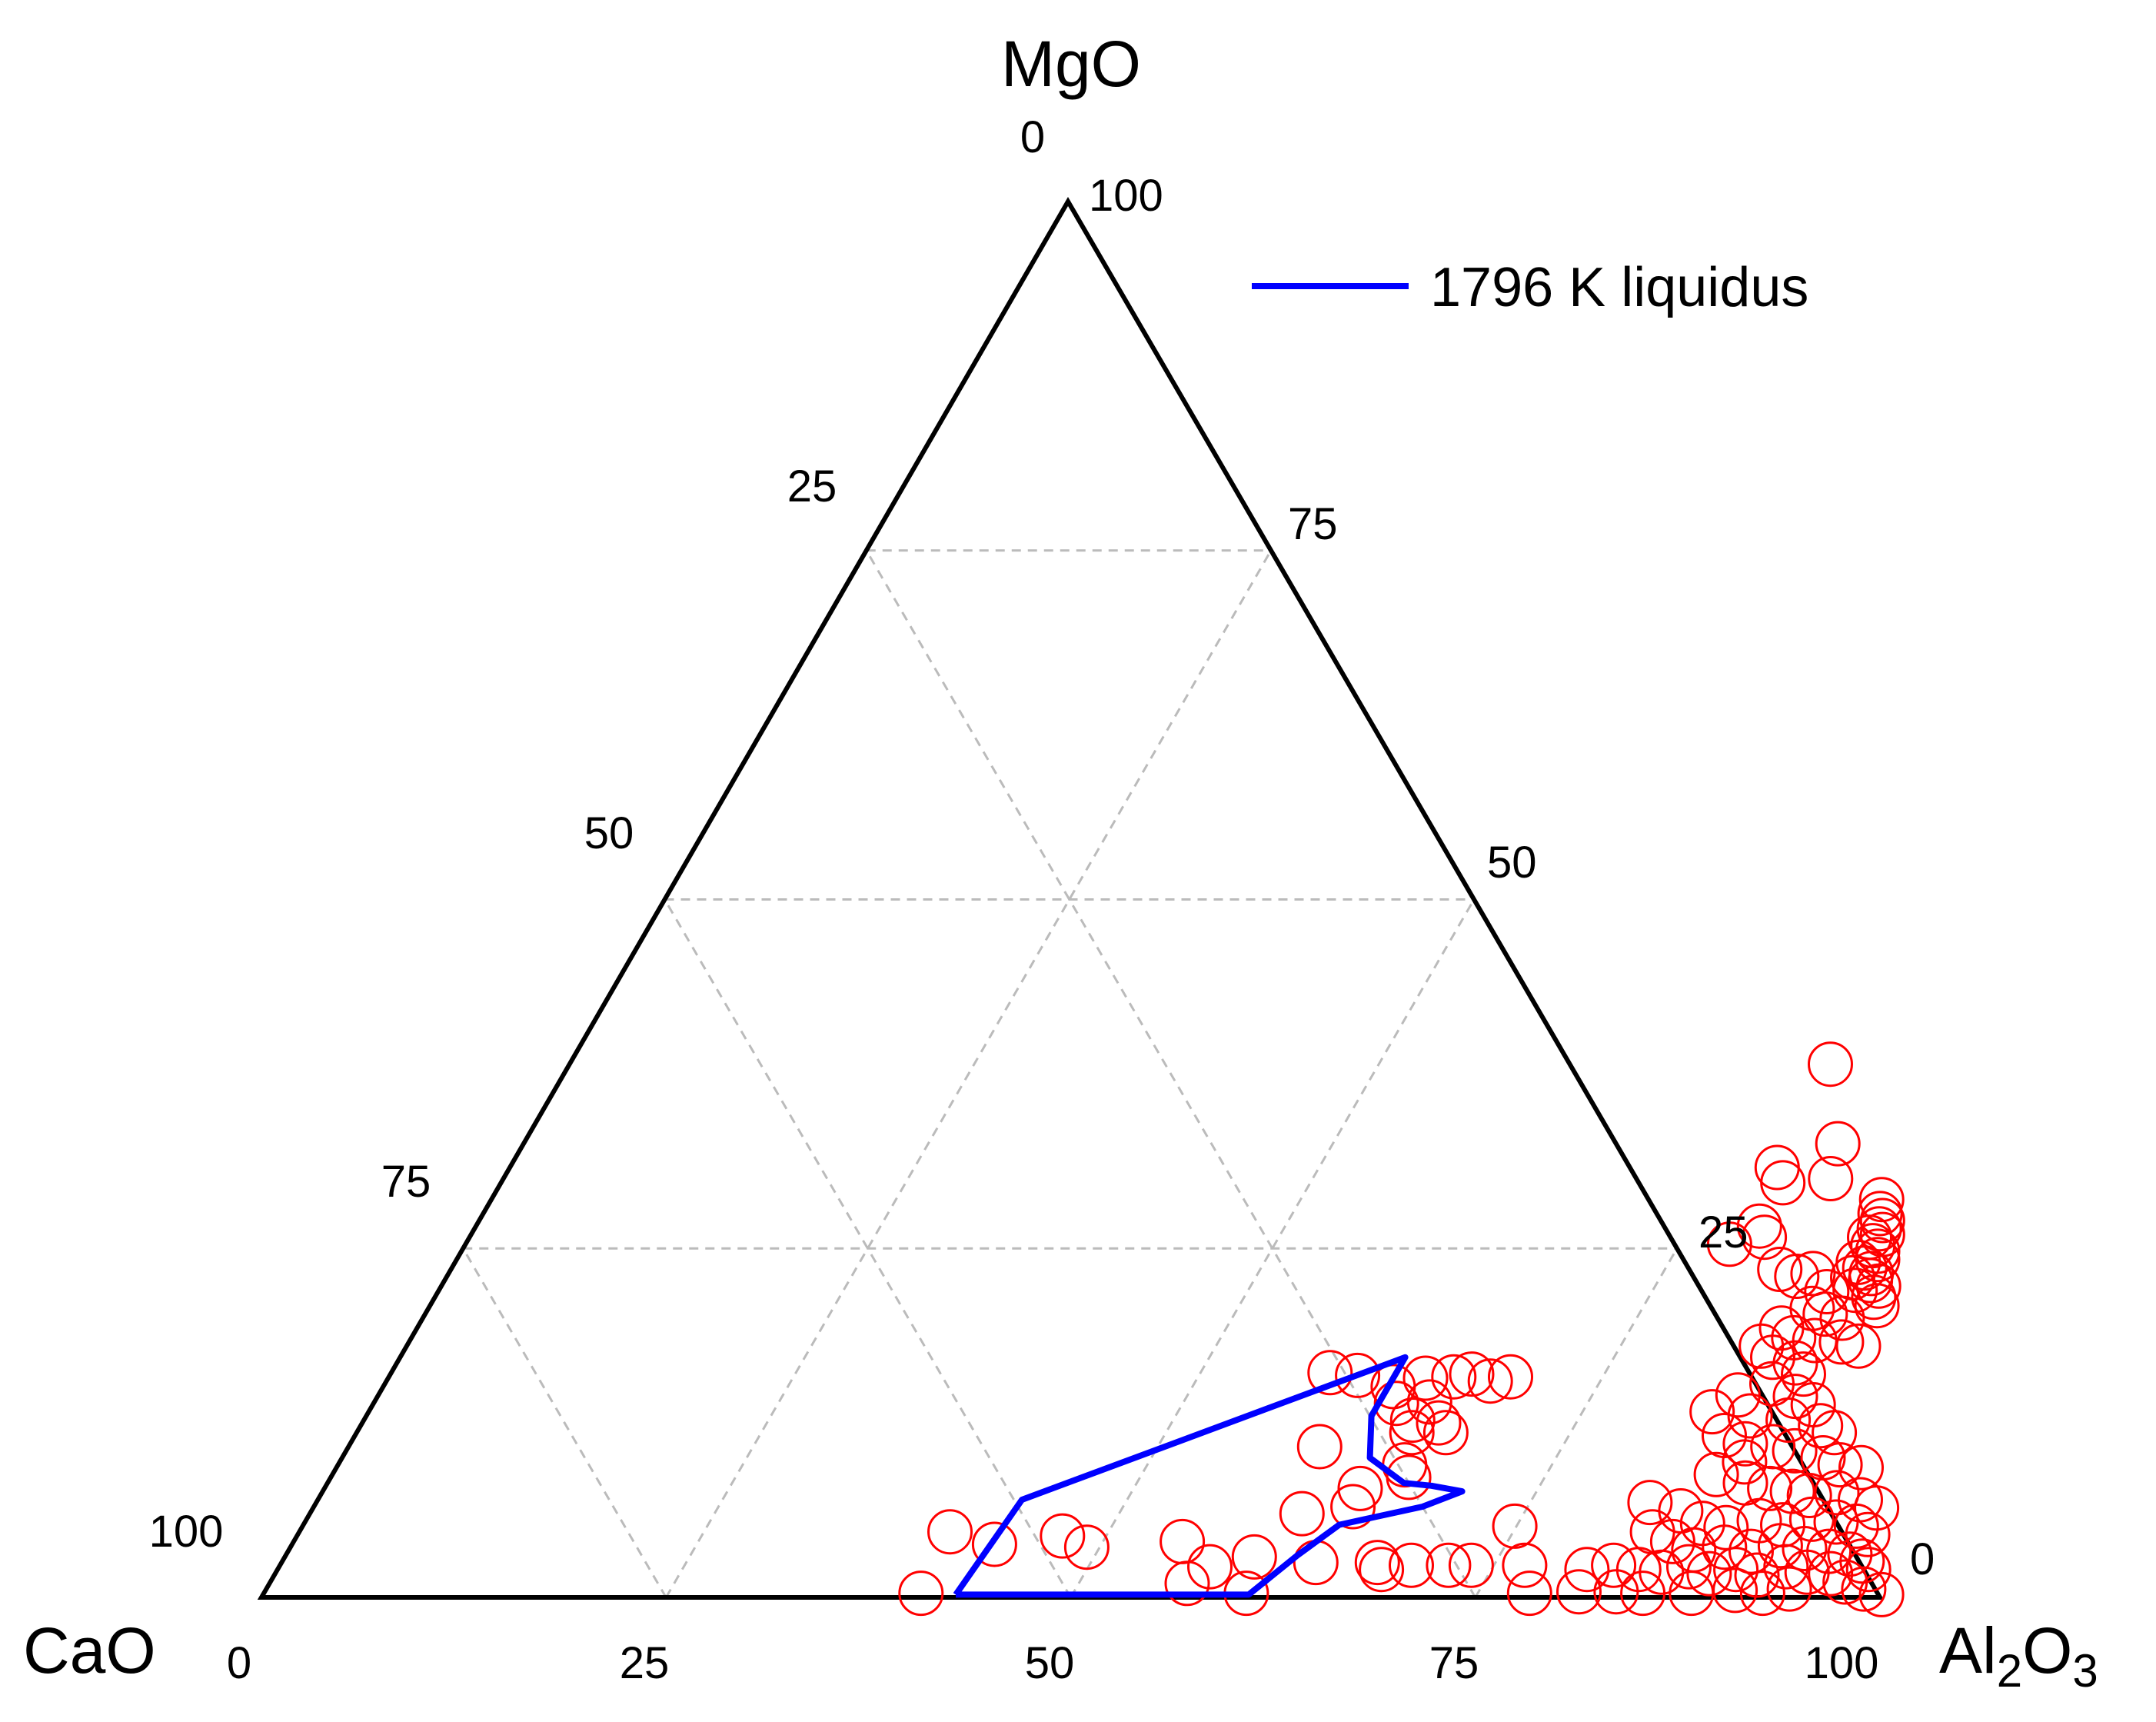 This screenshot has width=2156, height=1722. I want to click on legend-label: 1796 K liquidus, so click(1619, 287).